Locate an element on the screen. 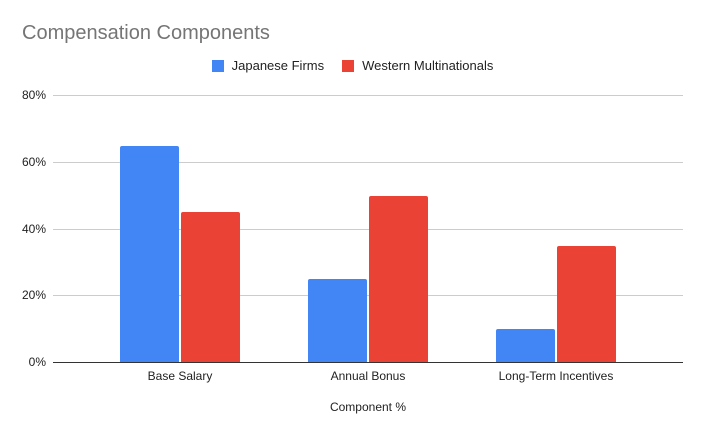 The width and height of the screenshot is (705, 436). y-tick: 20% is located at coordinates (33, 295).